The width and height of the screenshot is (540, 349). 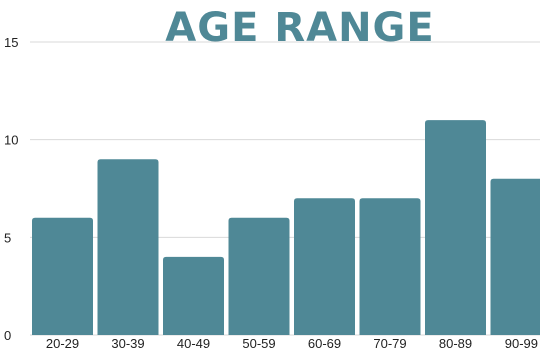 I want to click on x-axis-ticks: 20-29 30-39 40-49 50-59 60-69 70-79 80-89 90-99, so click(x=292, y=342).